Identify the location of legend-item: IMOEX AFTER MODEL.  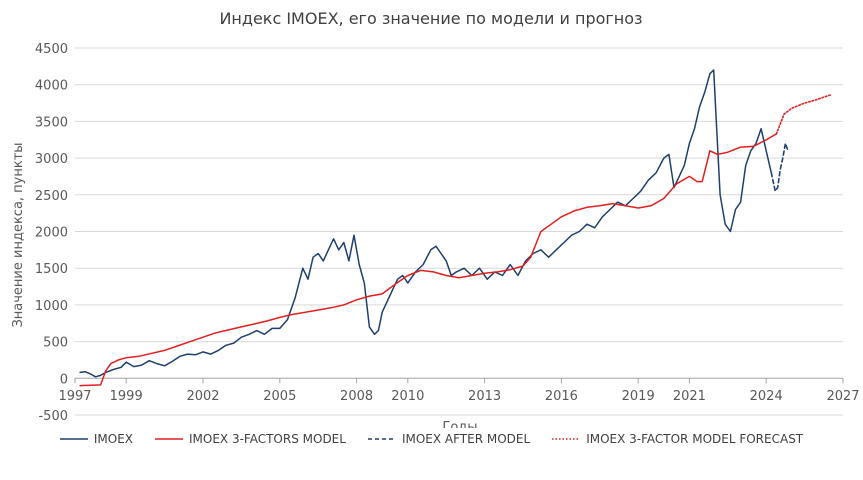
(449, 439).